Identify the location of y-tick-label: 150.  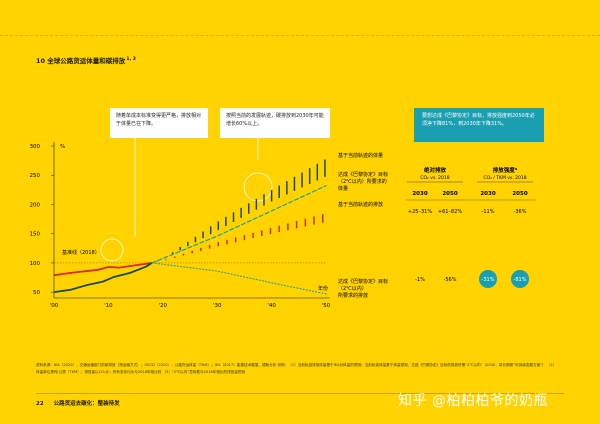
(35, 235).